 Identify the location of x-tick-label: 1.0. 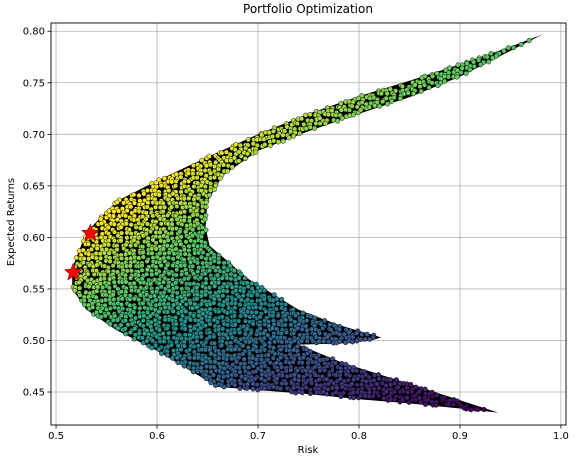
(561, 436).